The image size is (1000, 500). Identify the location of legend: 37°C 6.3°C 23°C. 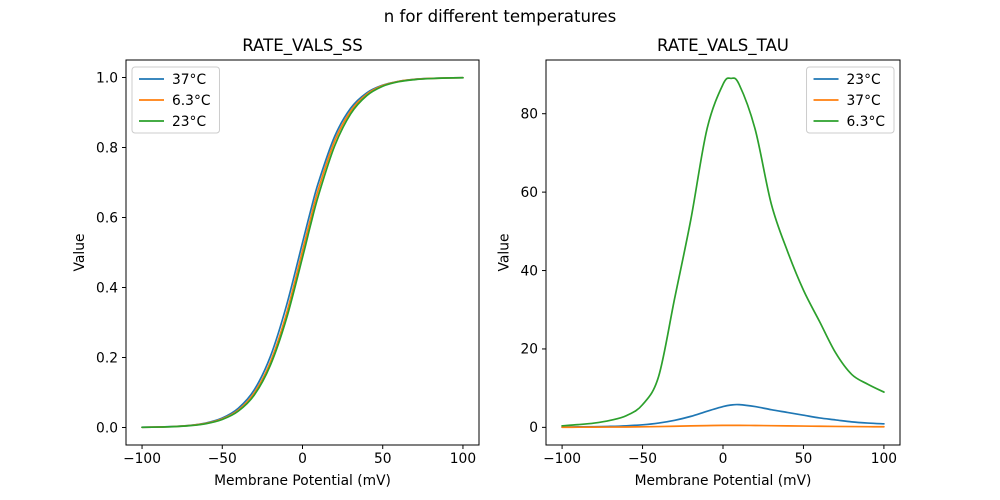
(175, 100).